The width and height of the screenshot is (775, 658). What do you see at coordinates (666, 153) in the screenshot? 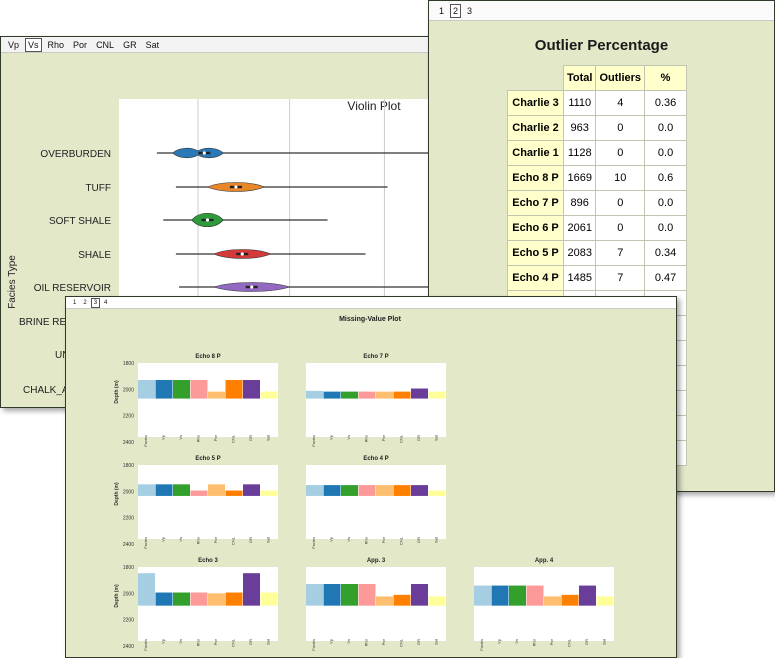
I see `pct-cell: 0.0` at bounding box center [666, 153].